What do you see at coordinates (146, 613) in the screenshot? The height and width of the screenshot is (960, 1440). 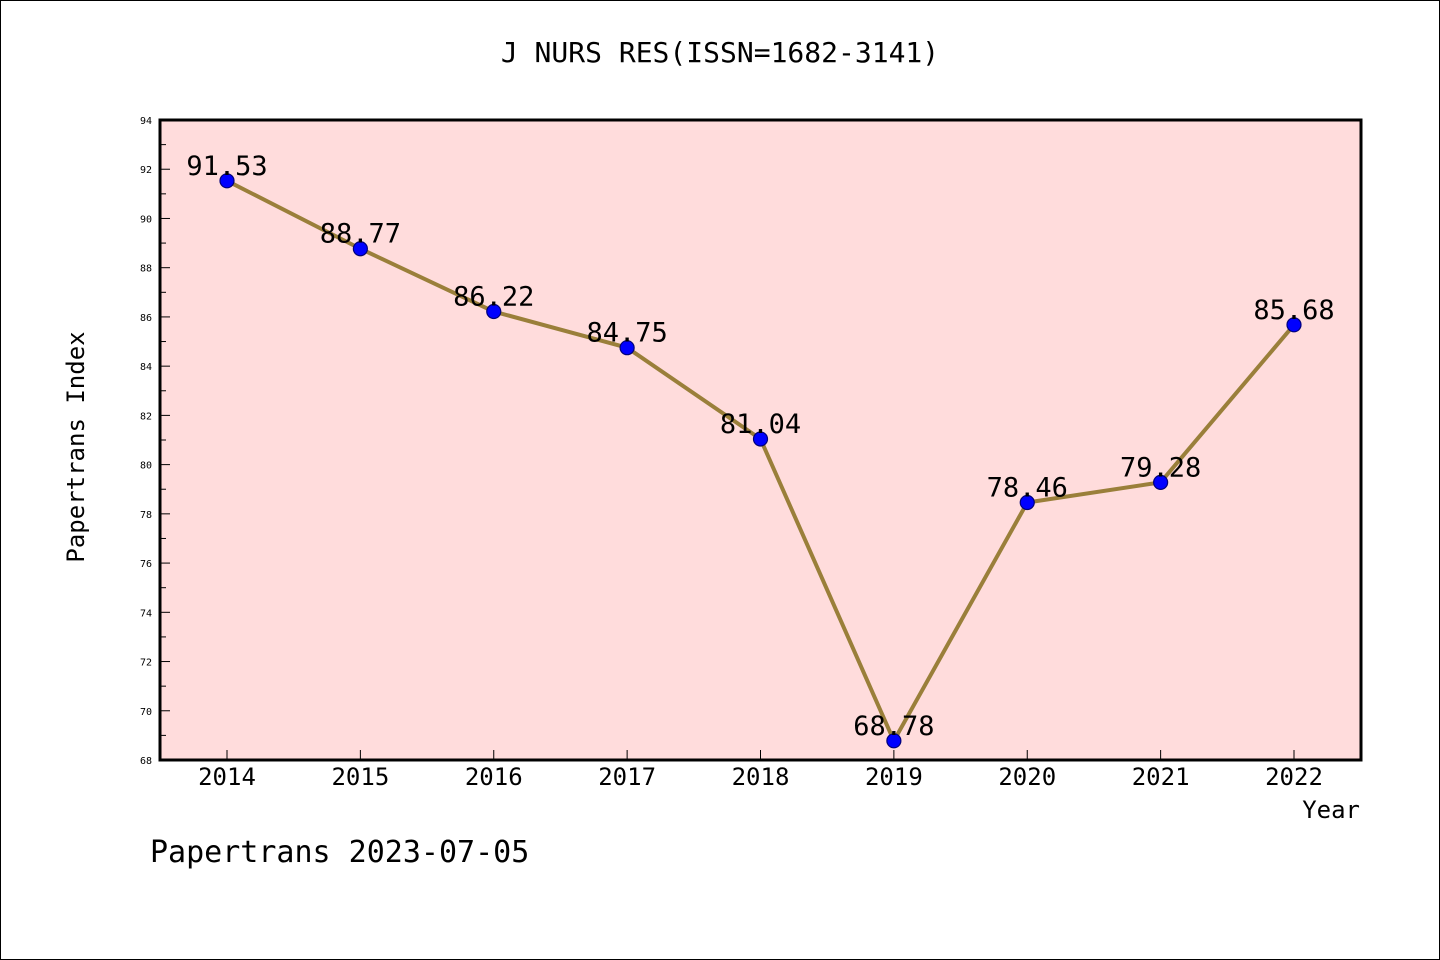 I see `y-tick-label: 74` at bounding box center [146, 613].